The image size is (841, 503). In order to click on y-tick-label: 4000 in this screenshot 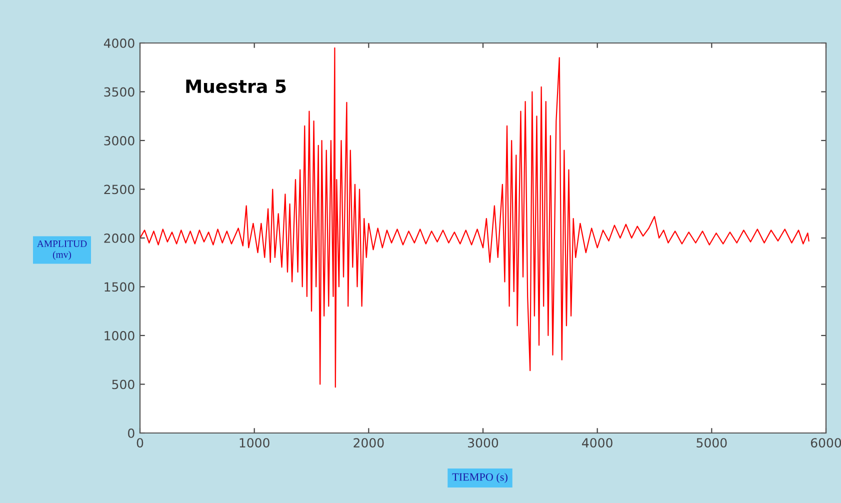, I will do `click(119, 43)`.